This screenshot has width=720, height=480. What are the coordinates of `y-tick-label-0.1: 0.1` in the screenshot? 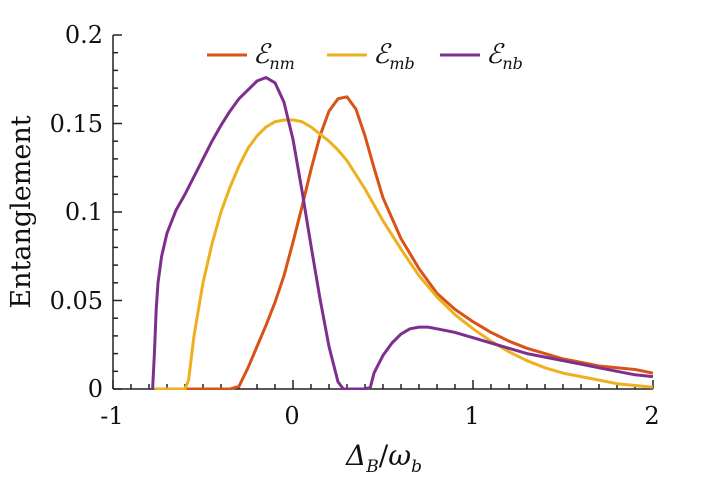 It's located at (84, 212).